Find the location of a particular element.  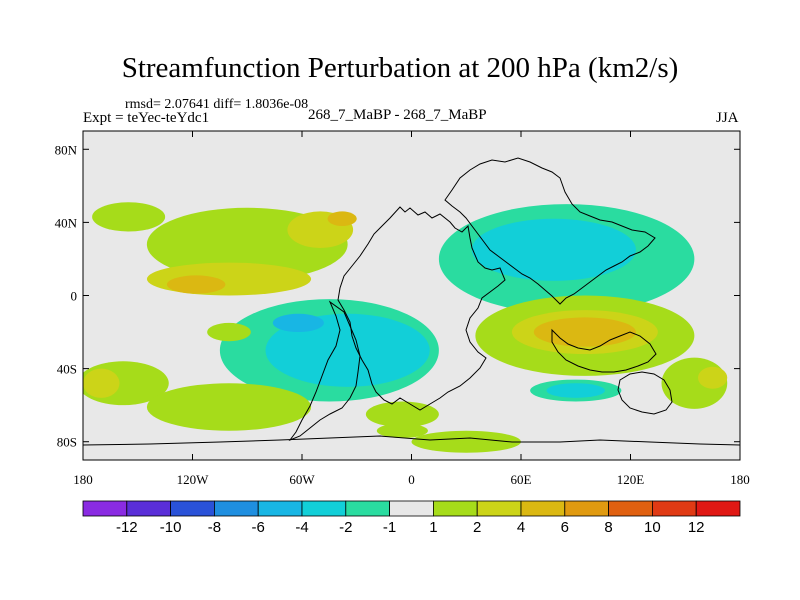

colorbar: -12 -10 -8 -6 -4 -2 -1 1 2 4 6 8 10 12 is located at coordinates (411, 518).